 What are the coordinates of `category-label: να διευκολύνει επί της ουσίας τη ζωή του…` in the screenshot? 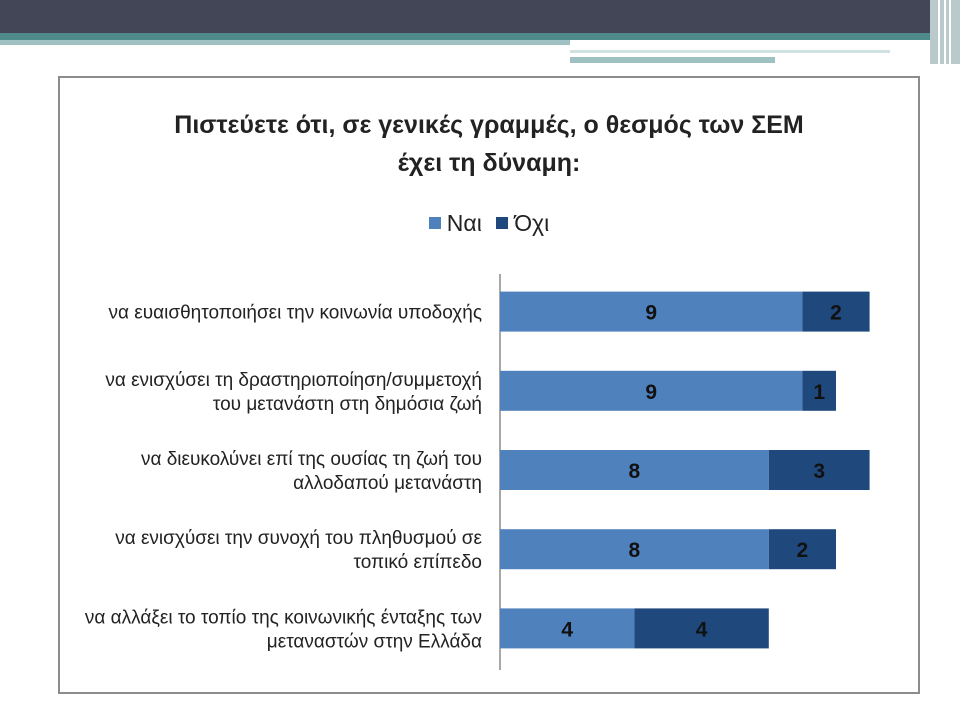 It's located at (311, 471).